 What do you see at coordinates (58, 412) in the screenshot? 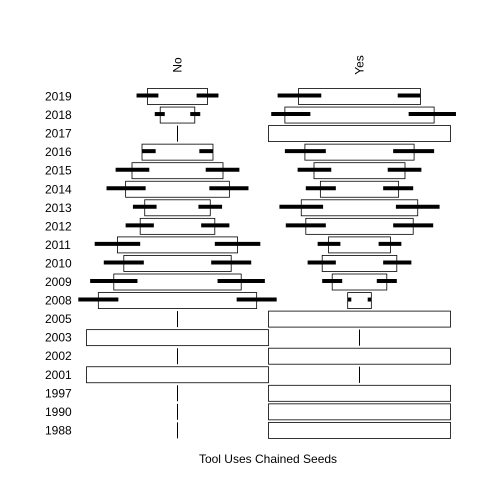
I see `year-label-1990: 1990` at bounding box center [58, 412].